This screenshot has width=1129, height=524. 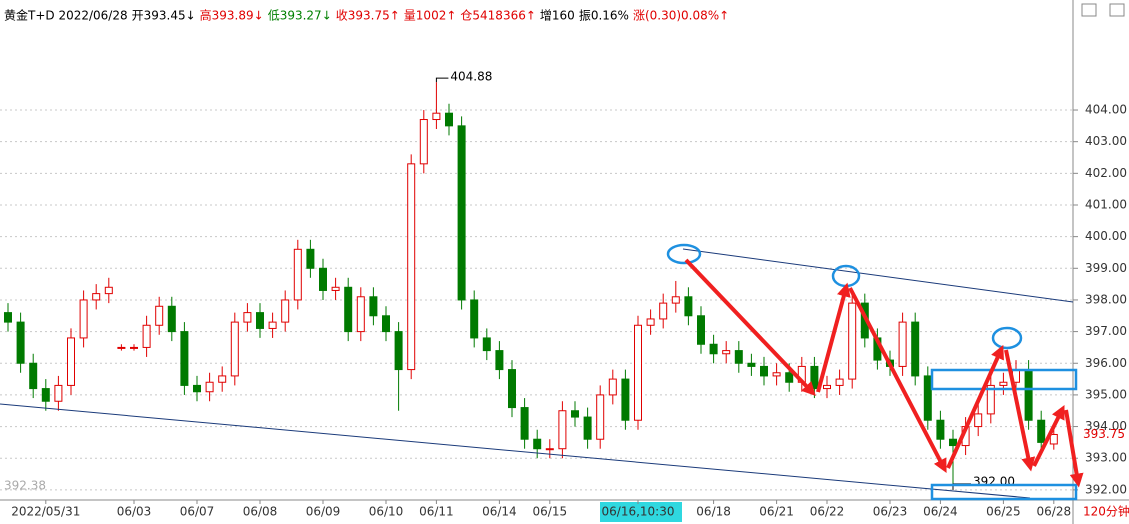 I want to click on x-tick-label: 06/11, so click(x=436, y=512).